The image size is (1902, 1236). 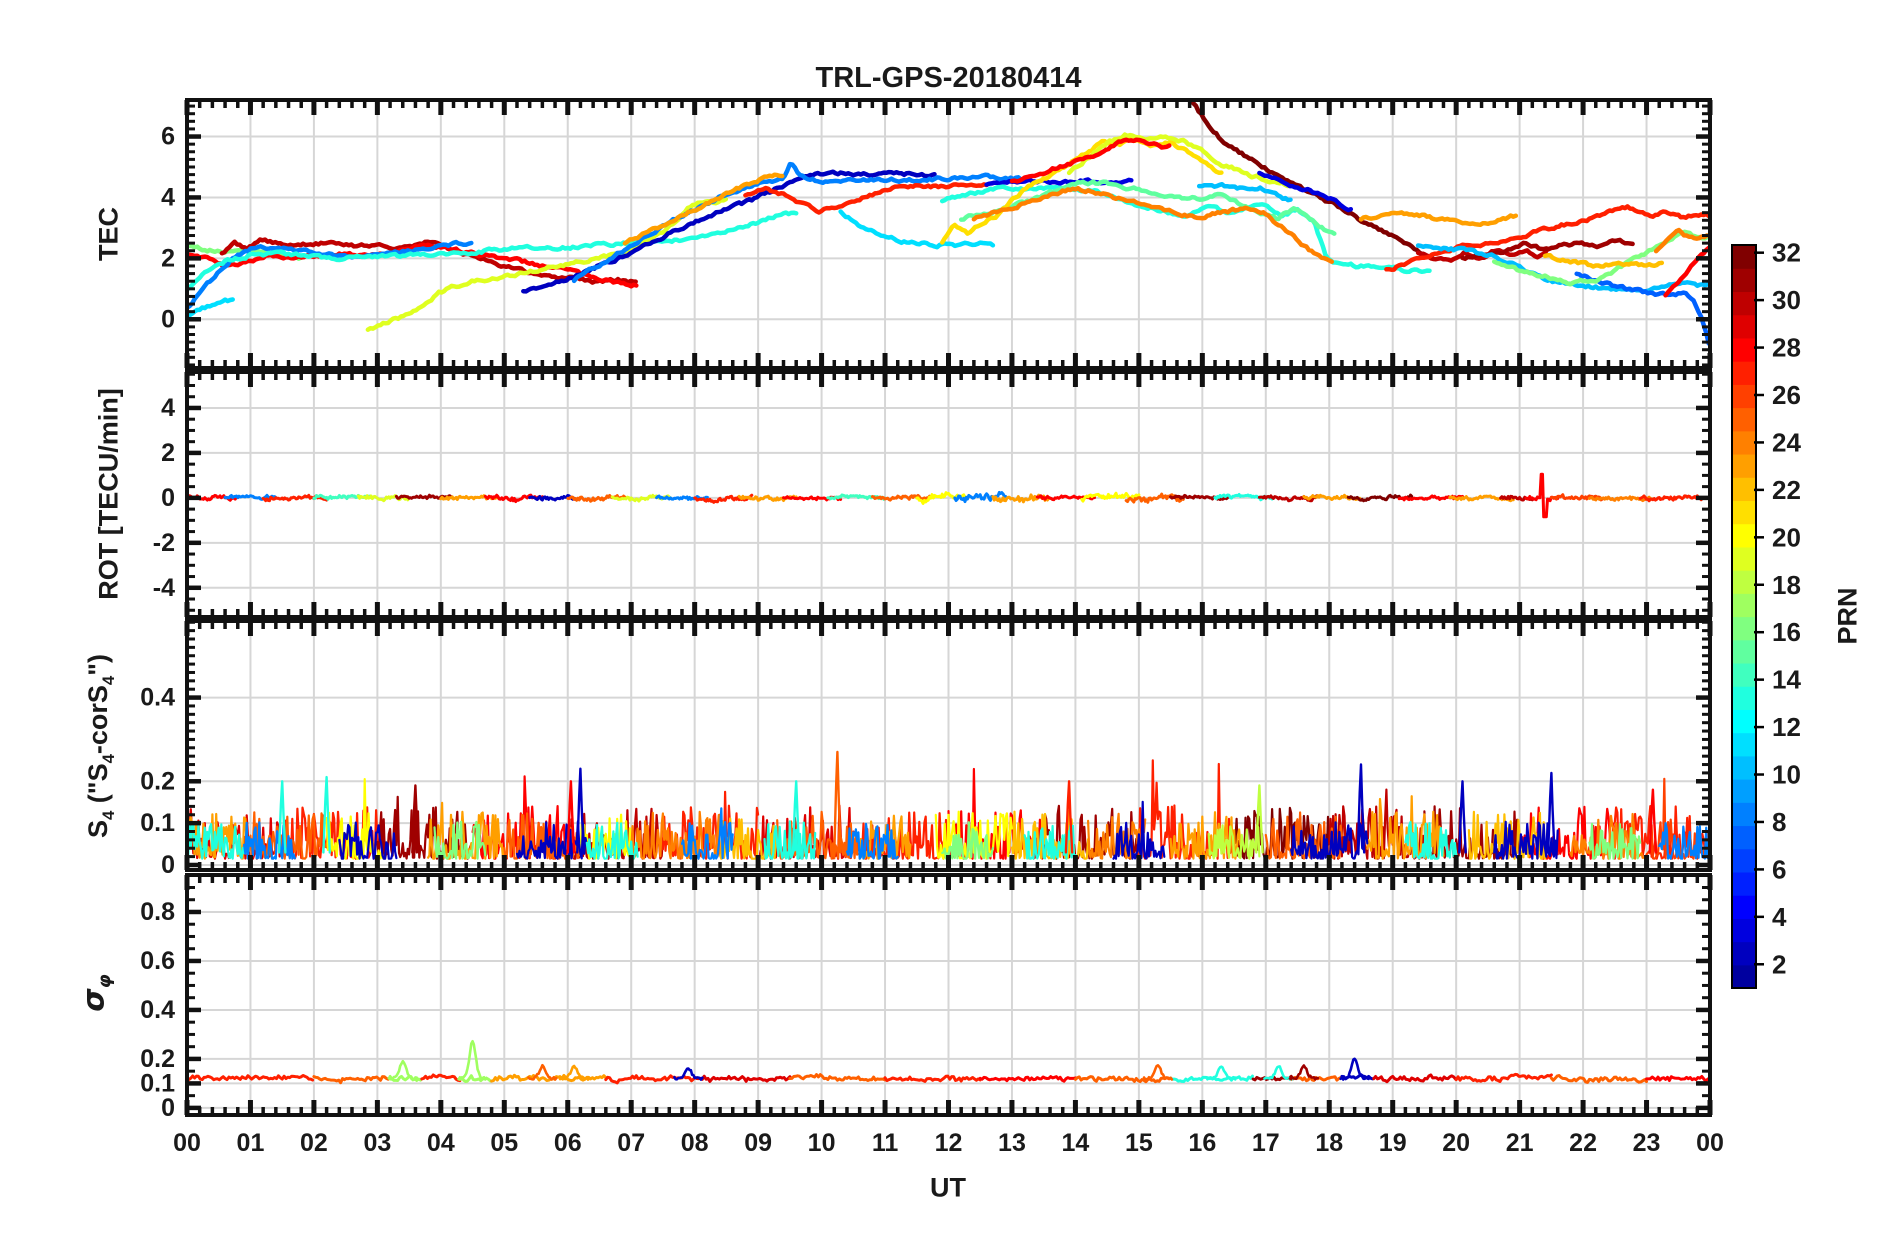 What do you see at coordinates (1139, 1143) in the screenshot?
I see `x-tick-label: 15` at bounding box center [1139, 1143].